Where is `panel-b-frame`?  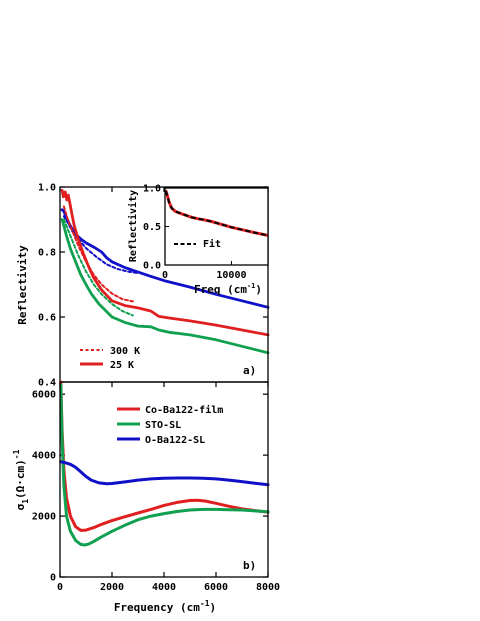
panel-b-frame is located at coordinates (164, 479).